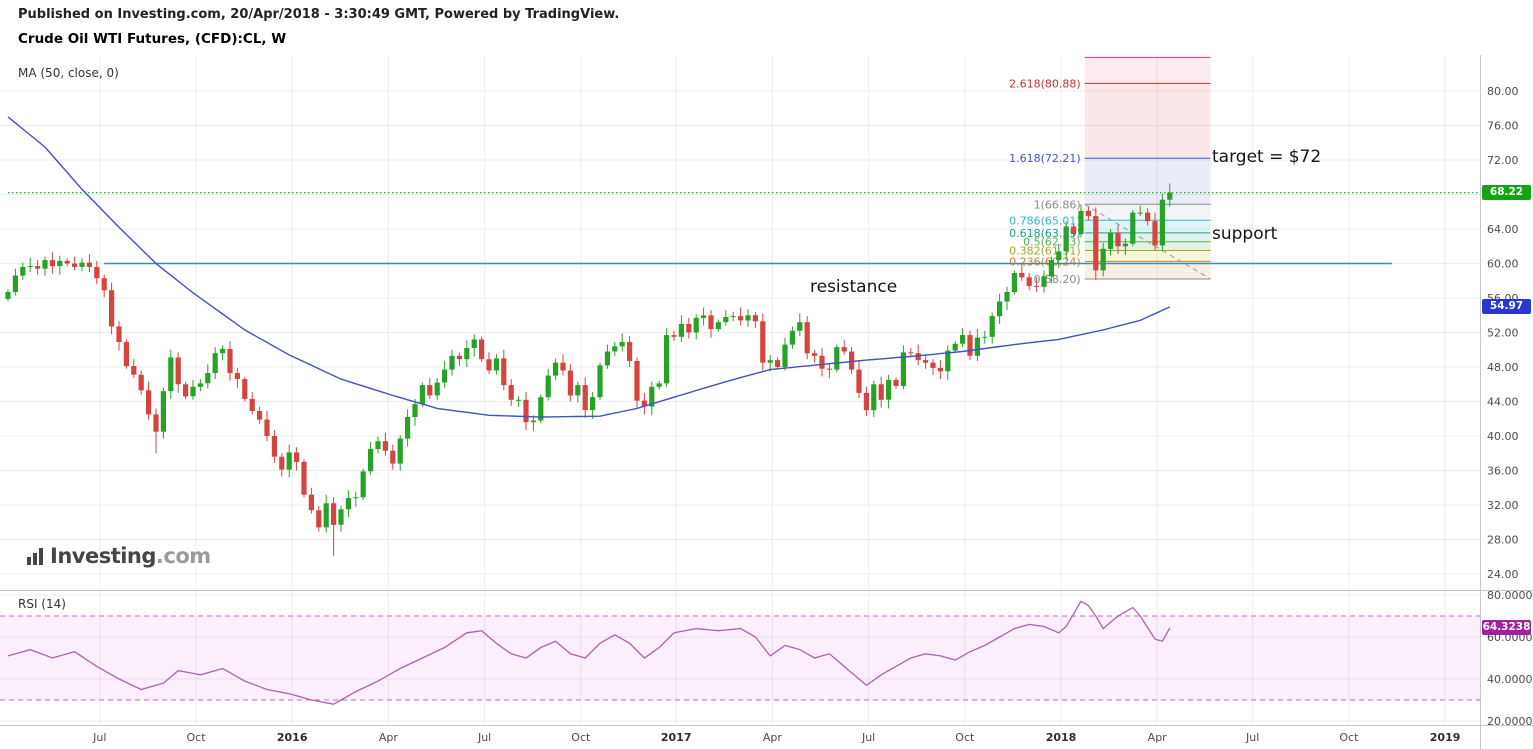  Describe the element at coordinates (1503, 126) in the screenshot. I see `svg-text: 76.00` at that location.